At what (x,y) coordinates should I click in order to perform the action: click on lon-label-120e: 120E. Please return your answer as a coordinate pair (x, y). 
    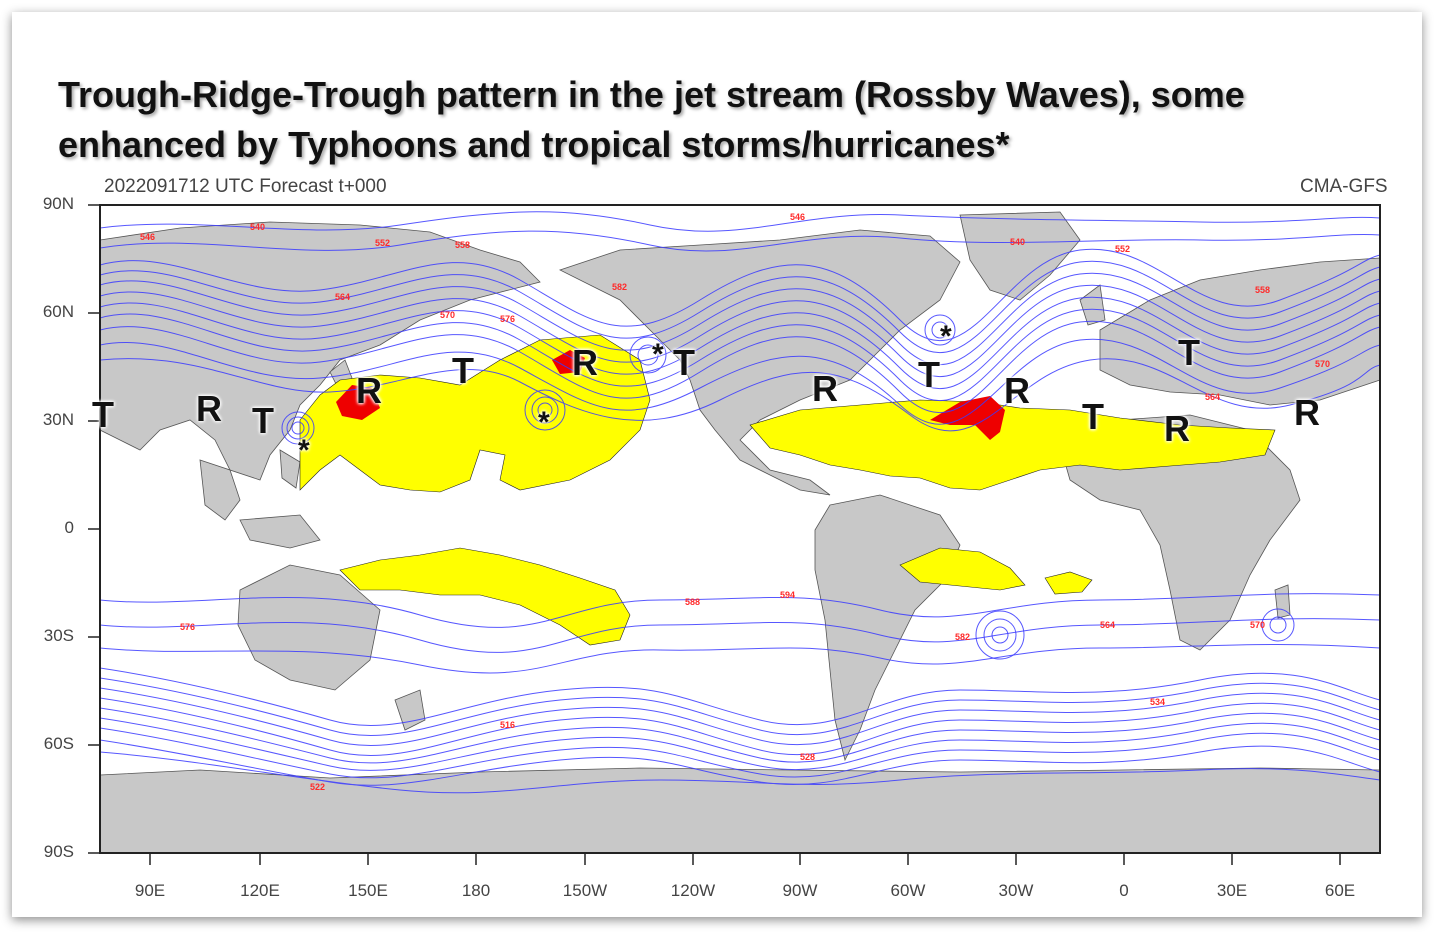
    Looking at the image, I should click on (260, 890).